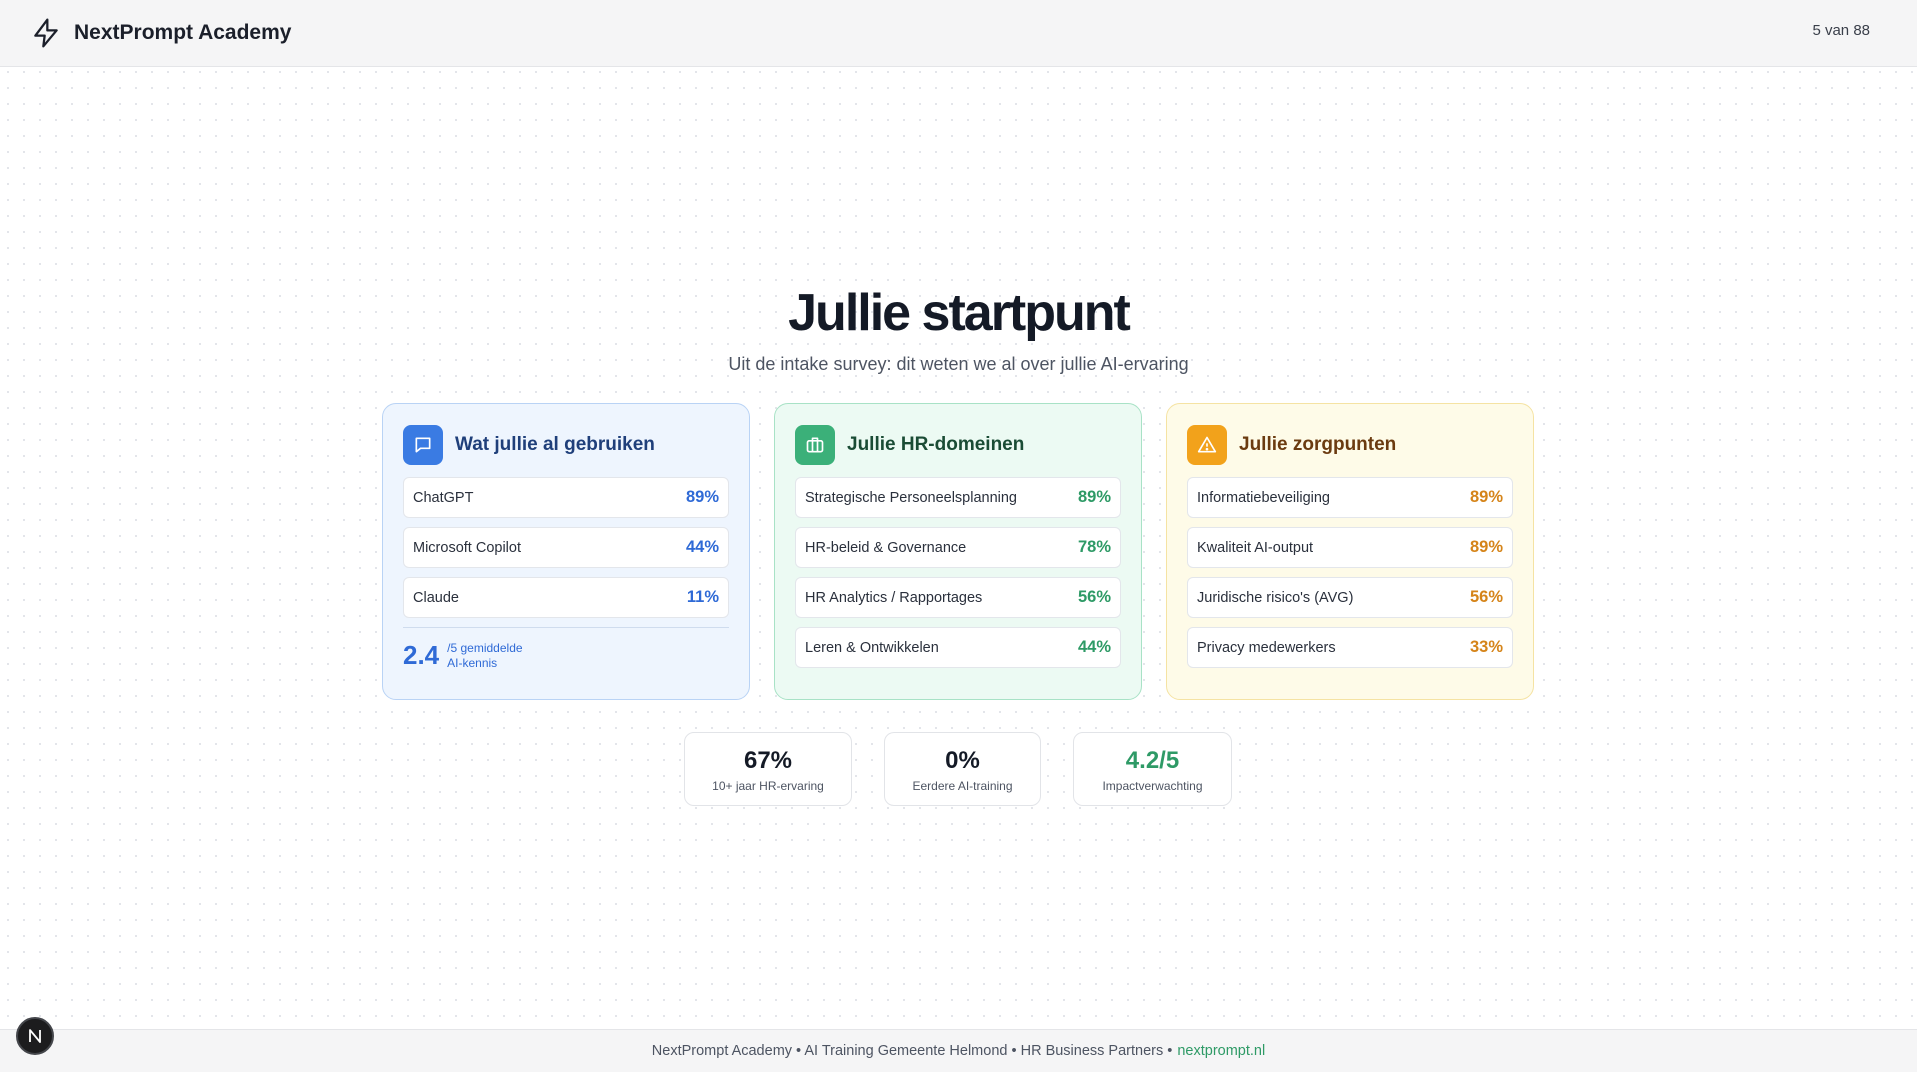 The width and height of the screenshot is (1917, 1072). What do you see at coordinates (815, 445) in the screenshot?
I see `briefcase-icon` at bounding box center [815, 445].